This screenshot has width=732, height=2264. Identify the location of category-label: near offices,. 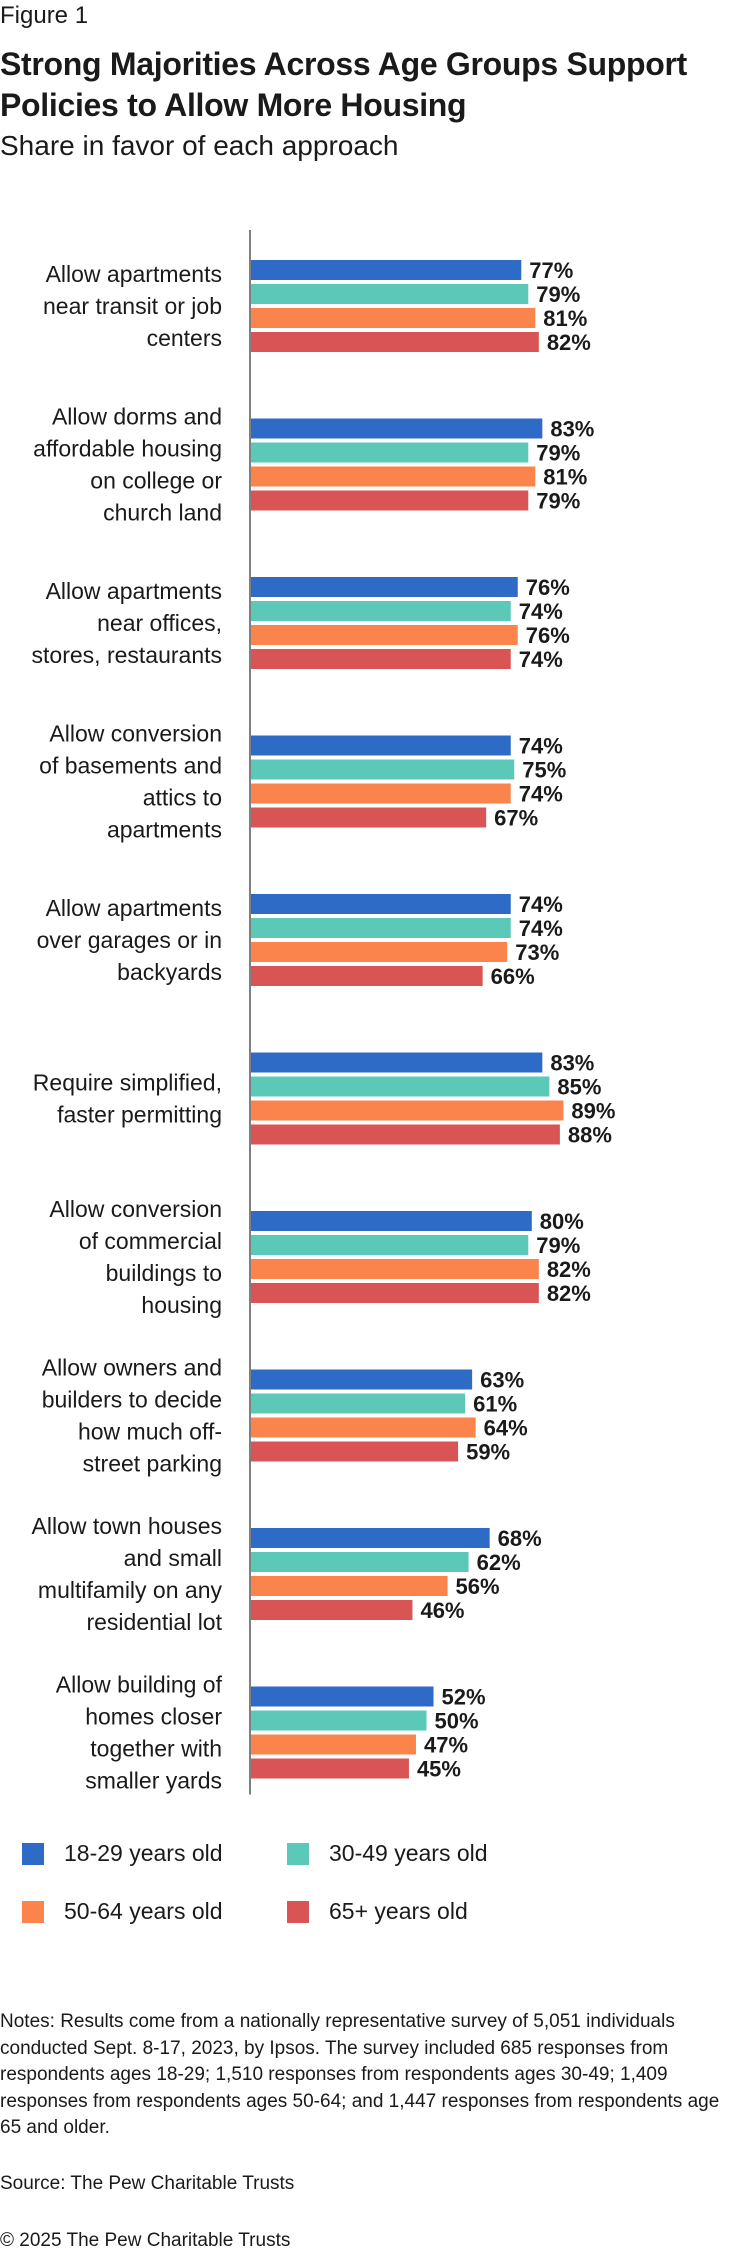
(159, 623).